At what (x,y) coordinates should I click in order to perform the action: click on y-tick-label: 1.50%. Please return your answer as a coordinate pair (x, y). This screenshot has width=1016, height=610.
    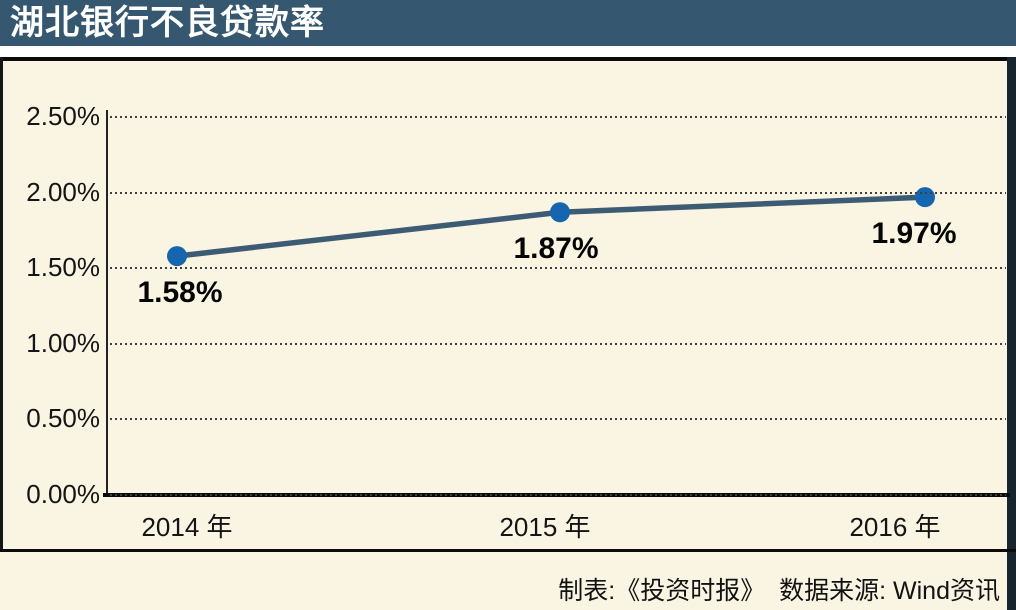
    Looking at the image, I should click on (63, 267).